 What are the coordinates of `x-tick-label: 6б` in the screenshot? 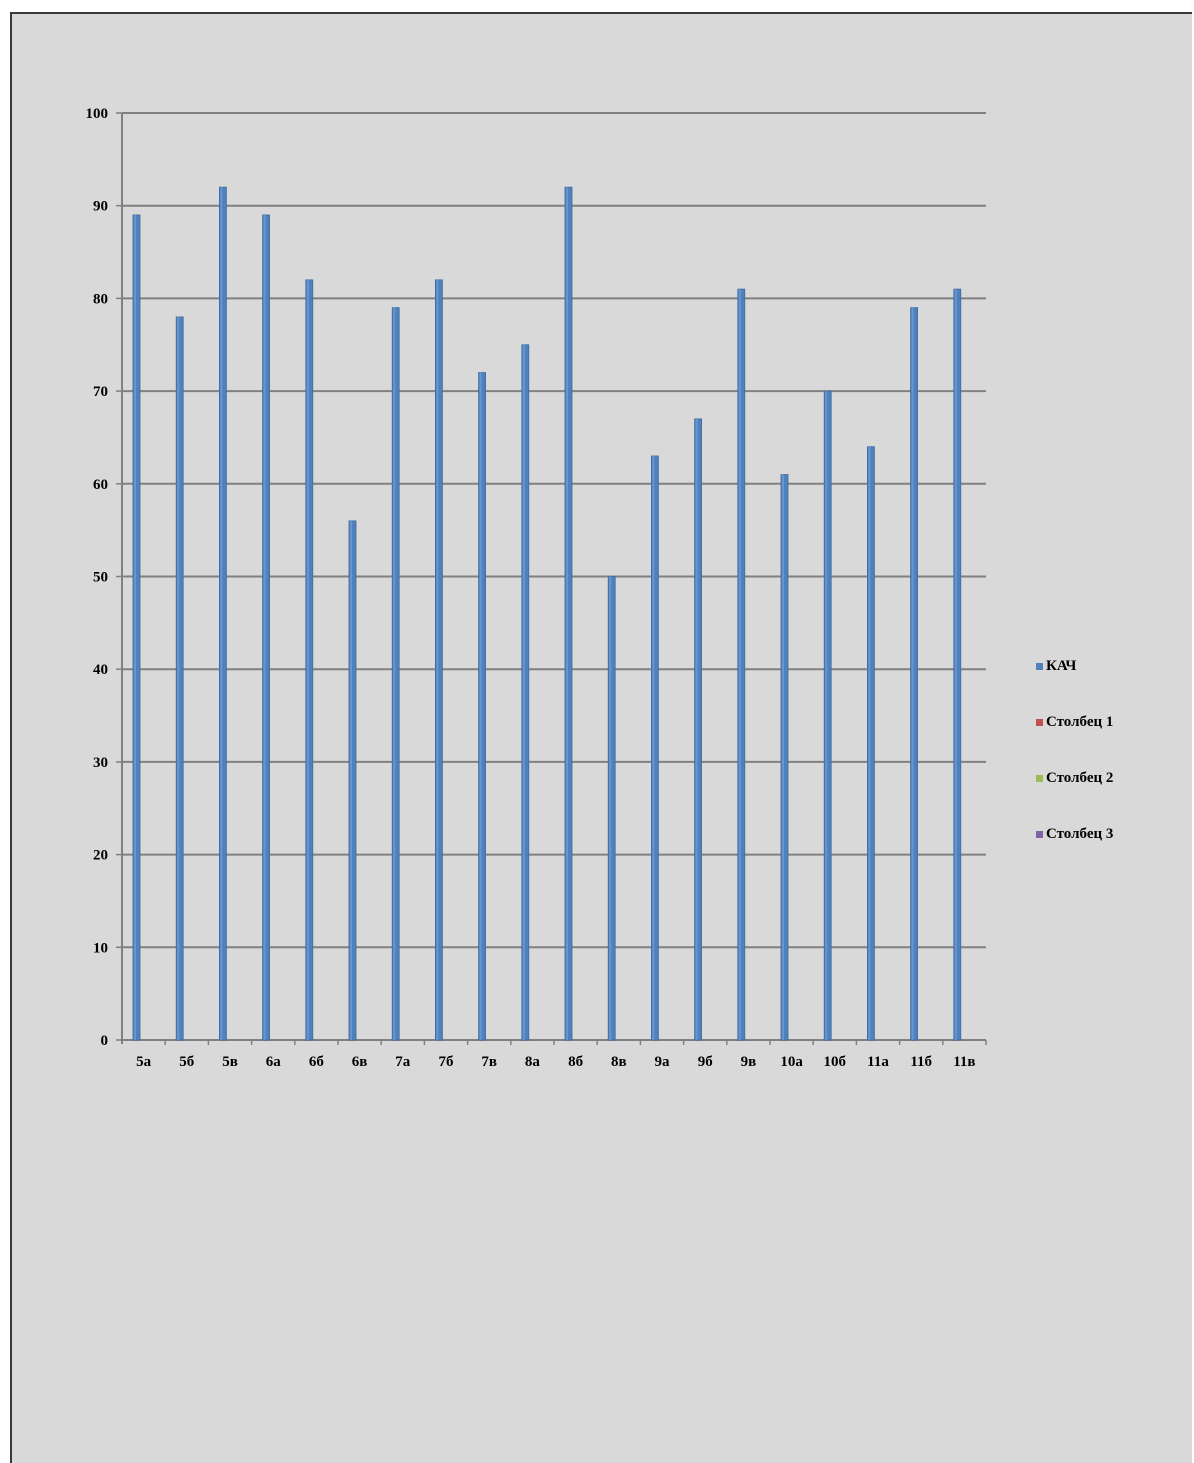 It's located at (316, 1062).